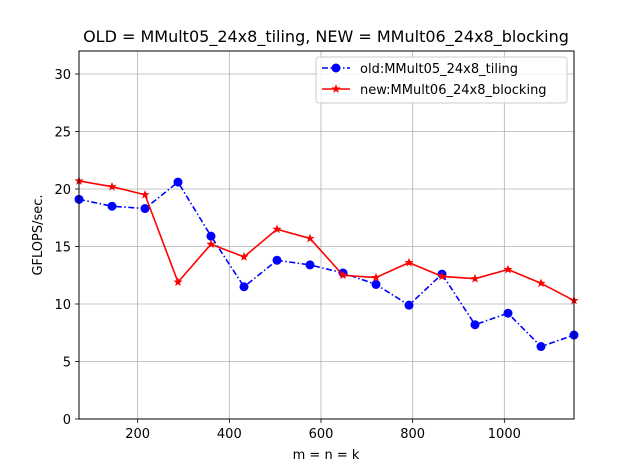  Describe the element at coordinates (336, 68) in the screenshot. I see `legend-marker-old` at that location.